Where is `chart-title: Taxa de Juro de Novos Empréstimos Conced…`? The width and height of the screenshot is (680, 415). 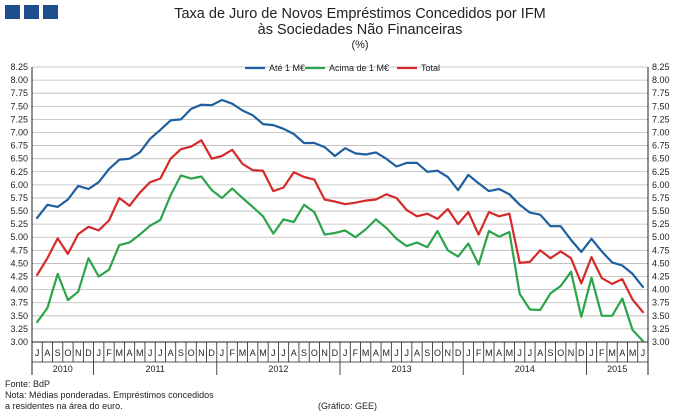
chart-title: Taxa de Juro de Novos Empréstimos Conced… is located at coordinates (340, 29).